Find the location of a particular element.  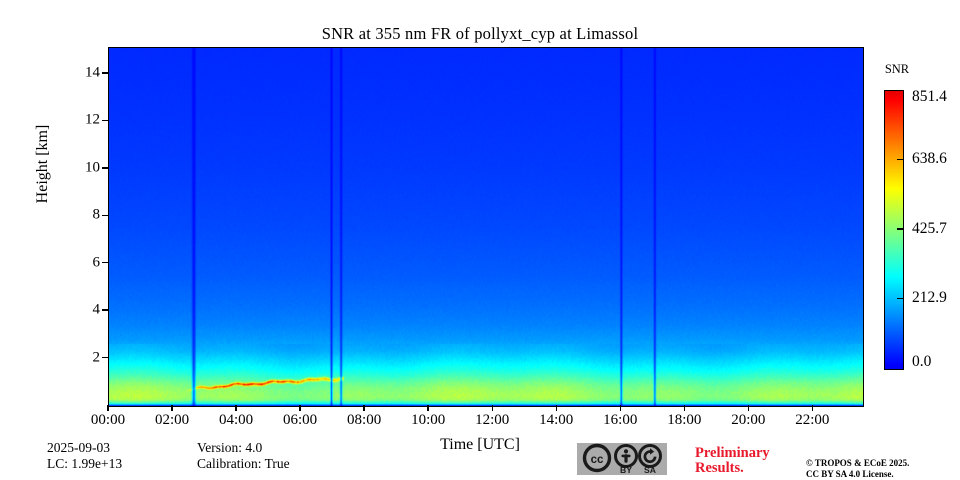

colorbar-tick-label: 638.6 is located at coordinates (929, 159).